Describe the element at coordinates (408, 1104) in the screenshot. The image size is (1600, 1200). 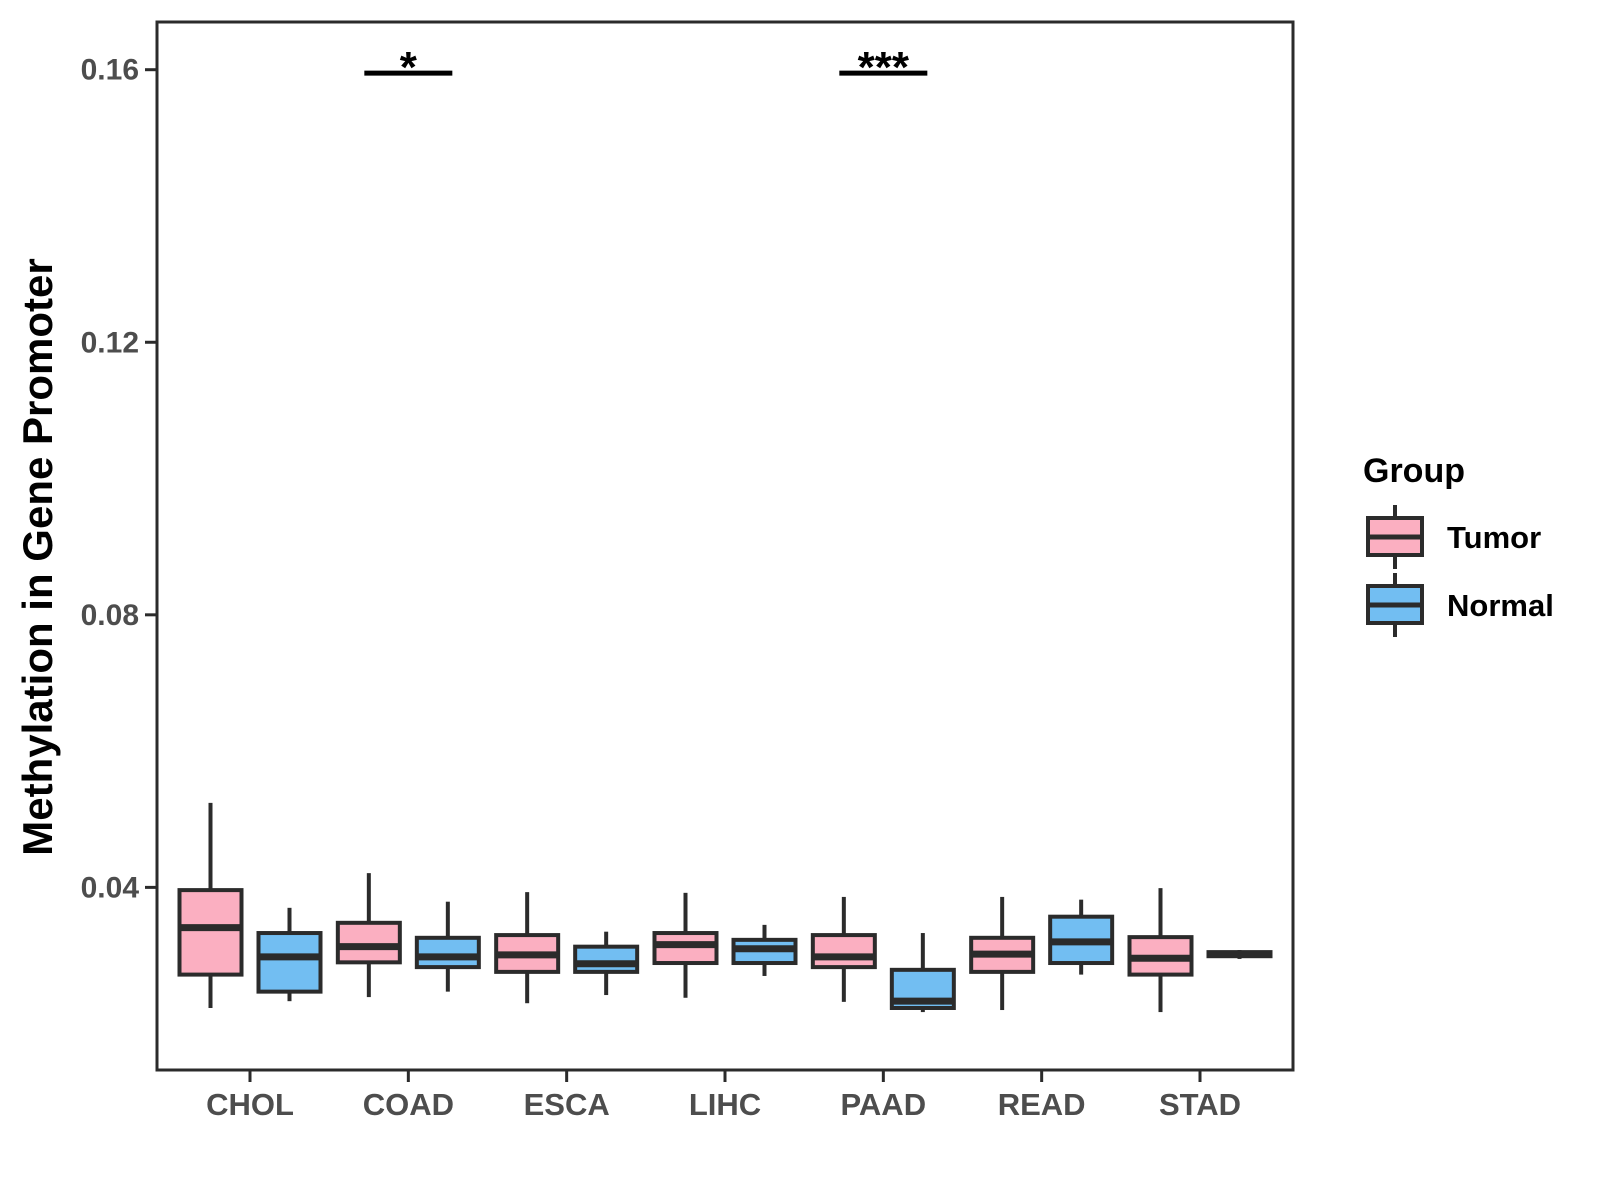
I see `x-axis-label-coad: COAD` at that location.